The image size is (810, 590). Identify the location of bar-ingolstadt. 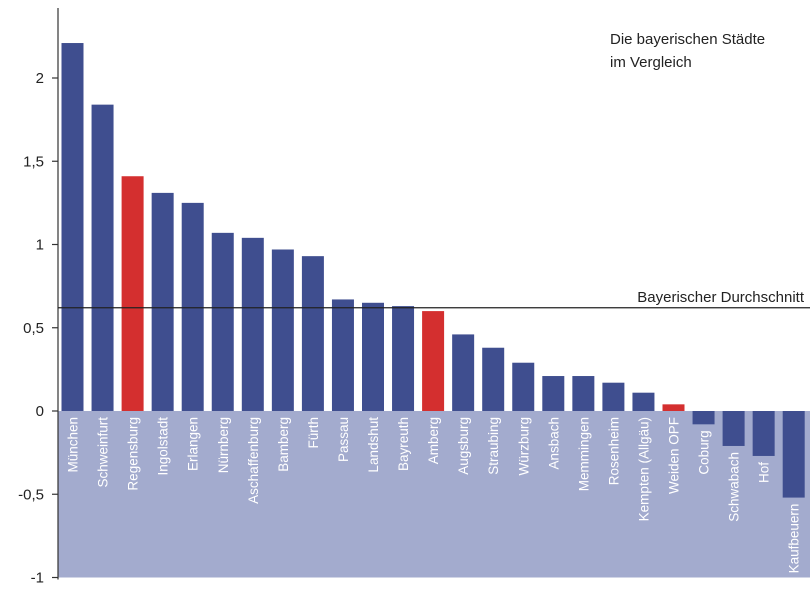
(162, 301).